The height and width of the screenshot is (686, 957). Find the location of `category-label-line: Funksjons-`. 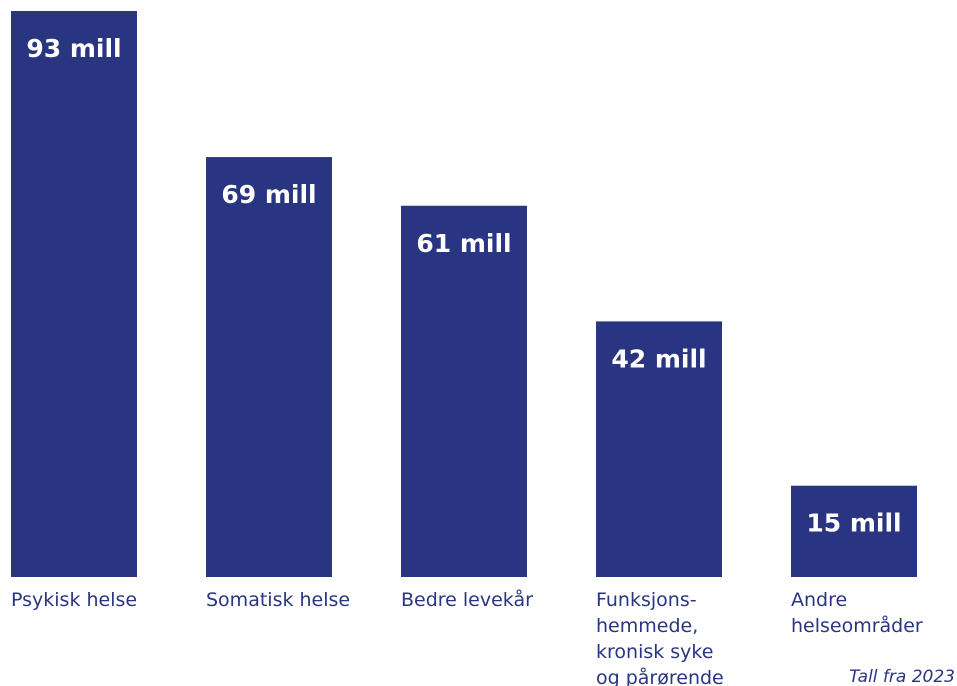

category-label-line: Funksjons- is located at coordinates (646, 600).